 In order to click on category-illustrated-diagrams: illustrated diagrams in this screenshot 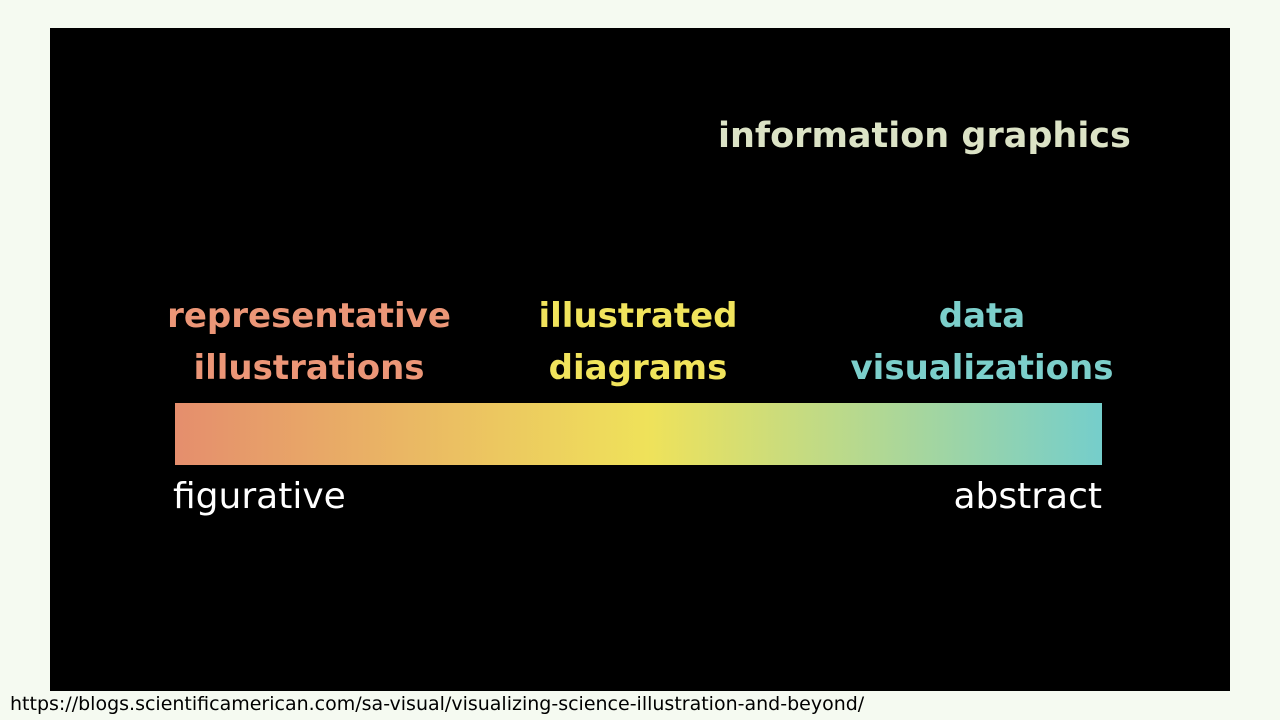, I will do `click(638, 342)`.